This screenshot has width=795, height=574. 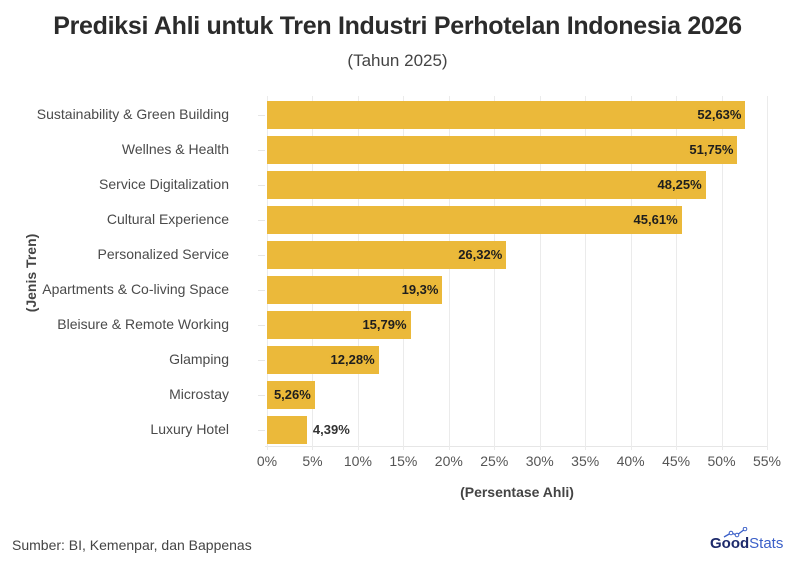 What do you see at coordinates (480, 254) in the screenshot?
I see `bar-value-label: 26,32%` at bounding box center [480, 254].